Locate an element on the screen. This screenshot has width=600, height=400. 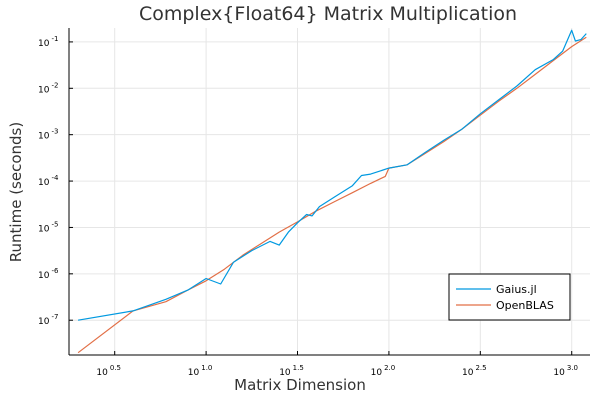
y-axis-title: Runtime (seconds) is located at coordinates (16, 192).